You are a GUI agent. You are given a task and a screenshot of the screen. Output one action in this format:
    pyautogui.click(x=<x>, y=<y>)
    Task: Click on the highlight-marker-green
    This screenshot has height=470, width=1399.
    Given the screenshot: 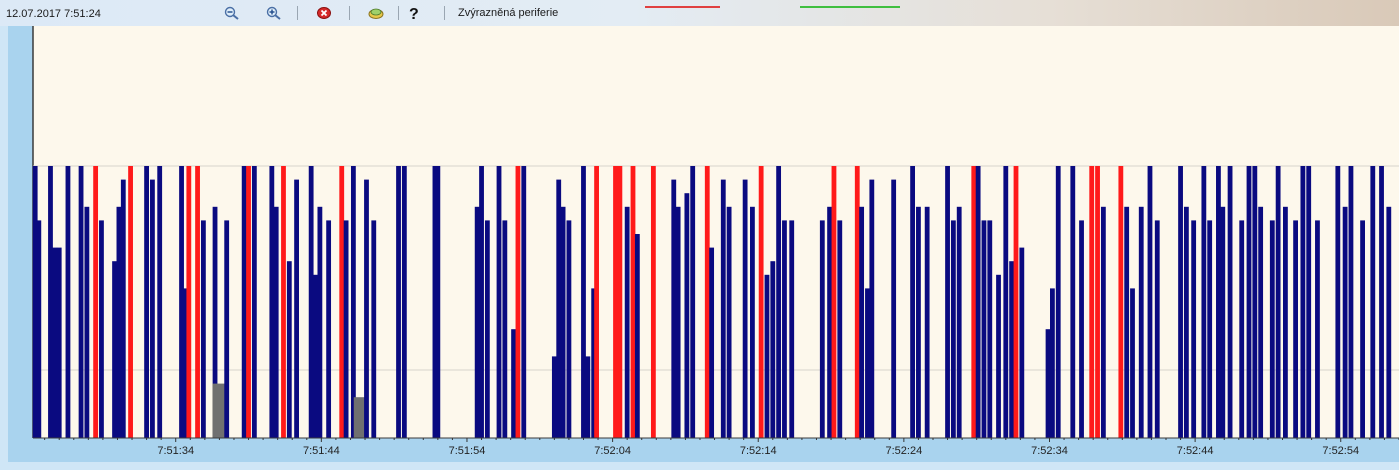 What is the action you would take?
    pyautogui.click(x=850, y=7)
    